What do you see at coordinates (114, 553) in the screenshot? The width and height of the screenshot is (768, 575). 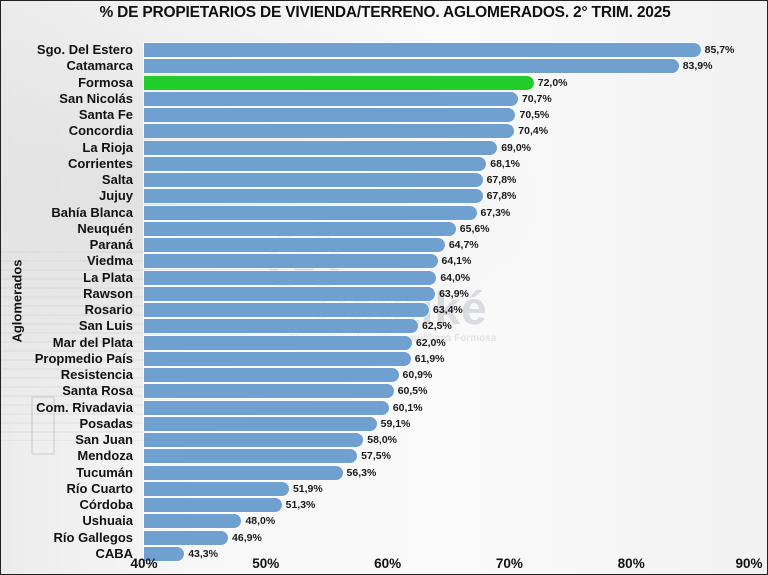 I see `category-label: CABA` at bounding box center [114, 553].